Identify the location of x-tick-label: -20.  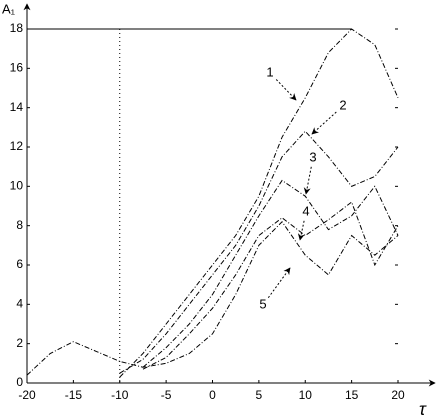
(27, 395).